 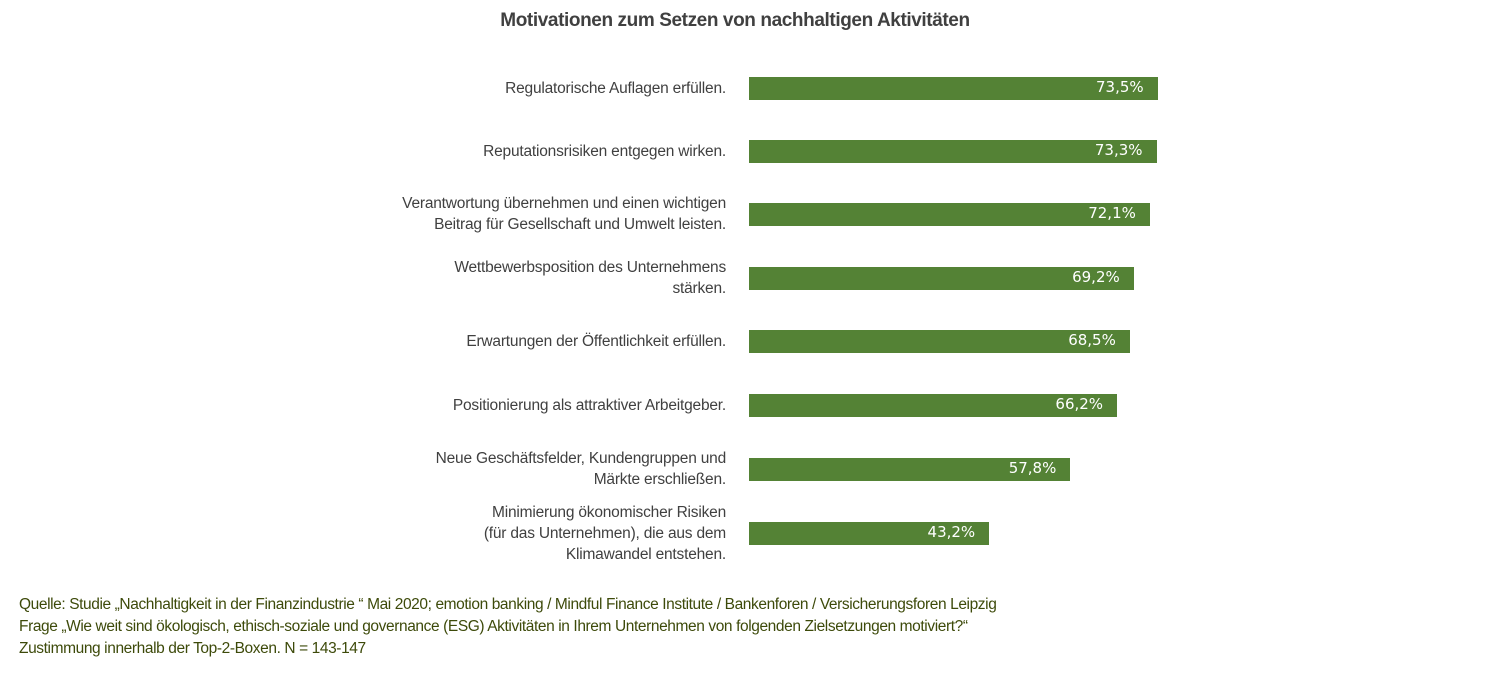 What do you see at coordinates (869, 533) in the screenshot?
I see `bar: 43,2%` at bounding box center [869, 533].